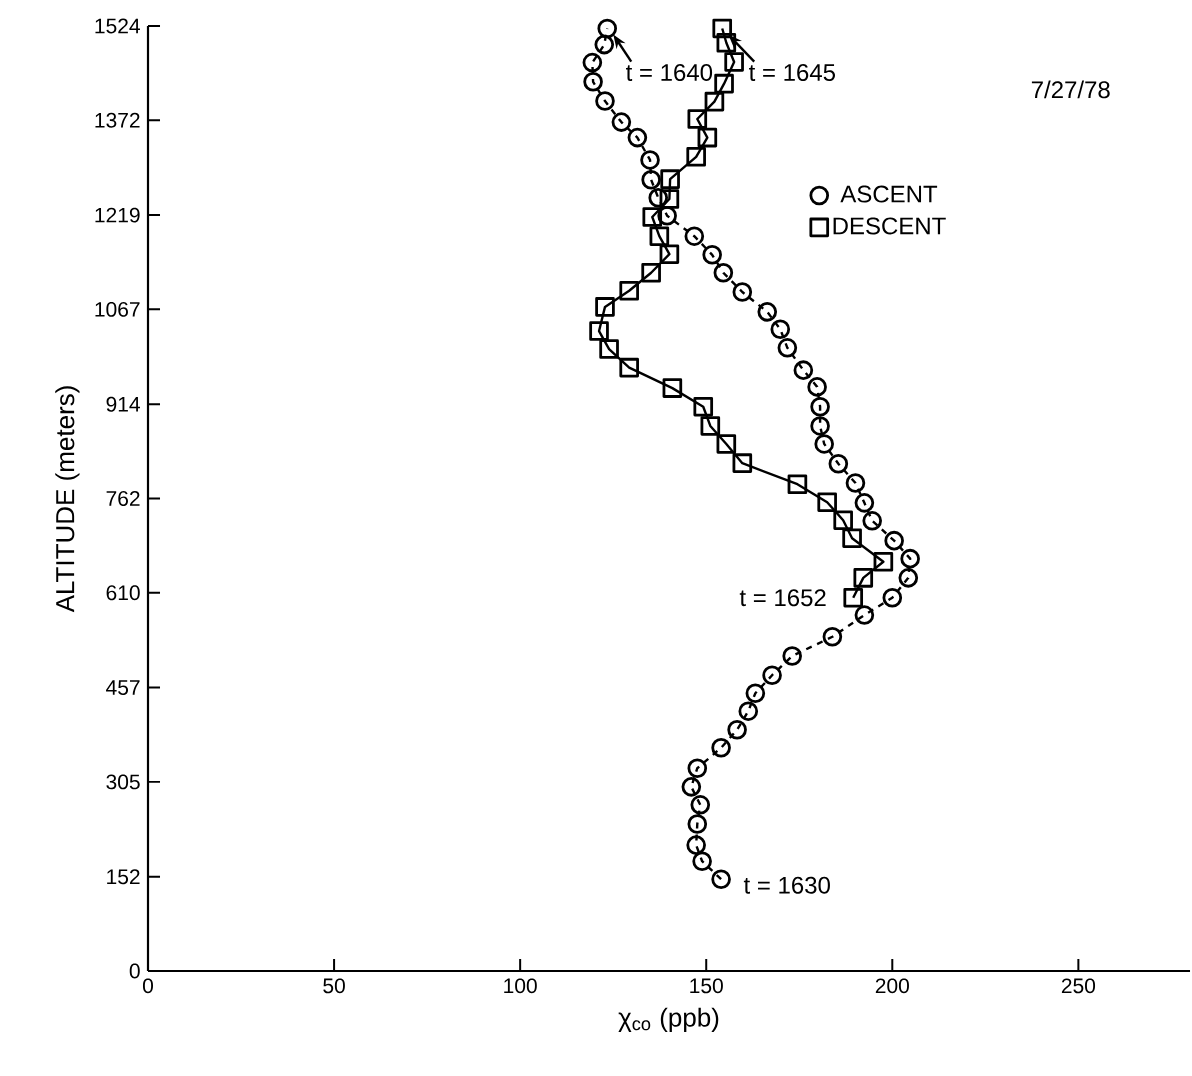 Image resolution: width=1192 pixels, height=1076 pixels. Describe the element at coordinates (334, 986) in the screenshot. I see `x-tick-label: 50` at that location.